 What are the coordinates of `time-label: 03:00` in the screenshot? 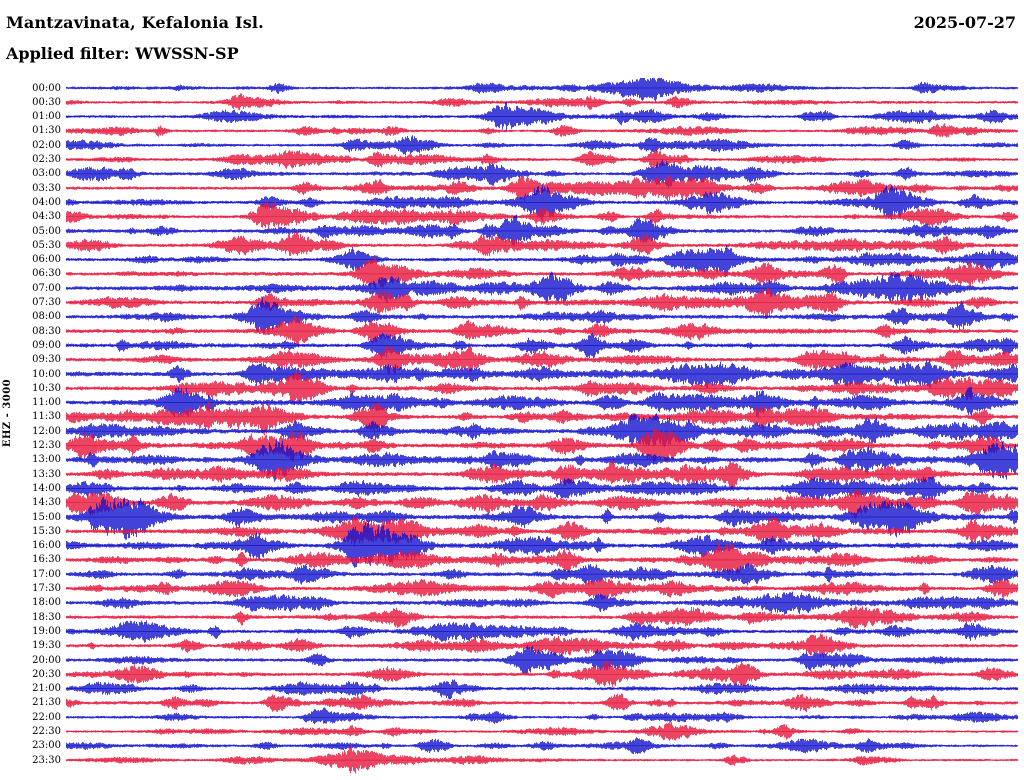 It's located at (46, 174).